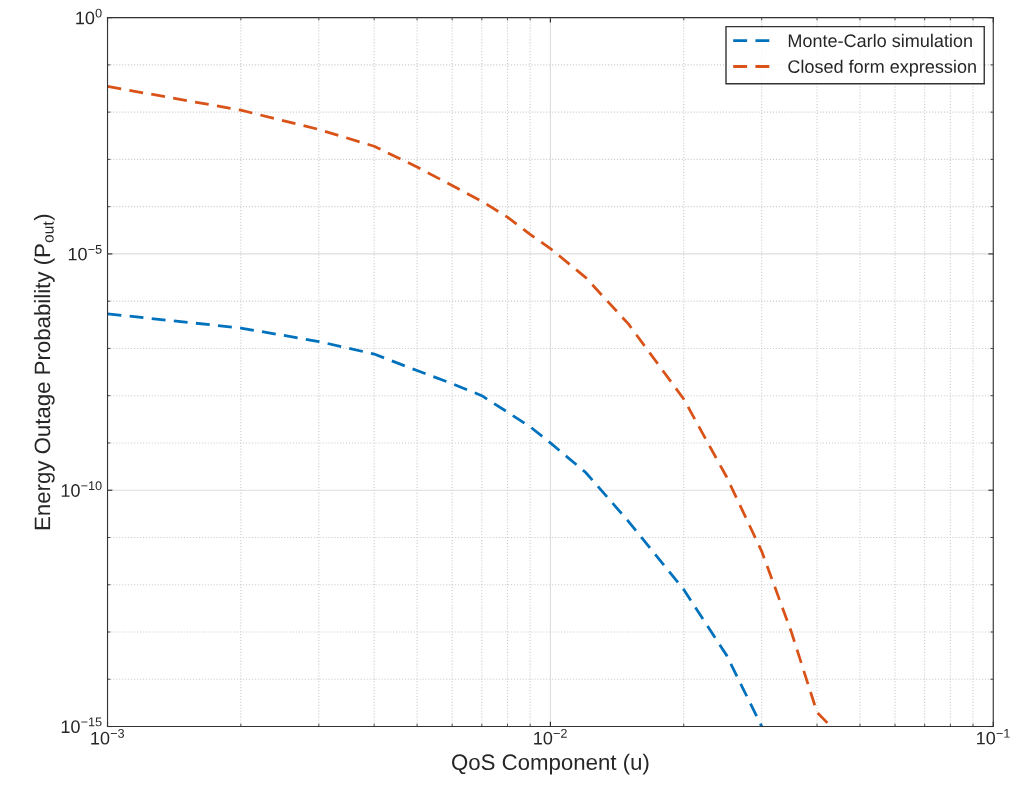 This screenshot has width=1024, height=801. What do you see at coordinates (44, 372) in the screenshot?
I see `y-axis-title: Energy Outage Probability (P$_{out}$)` at bounding box center [44, 372].